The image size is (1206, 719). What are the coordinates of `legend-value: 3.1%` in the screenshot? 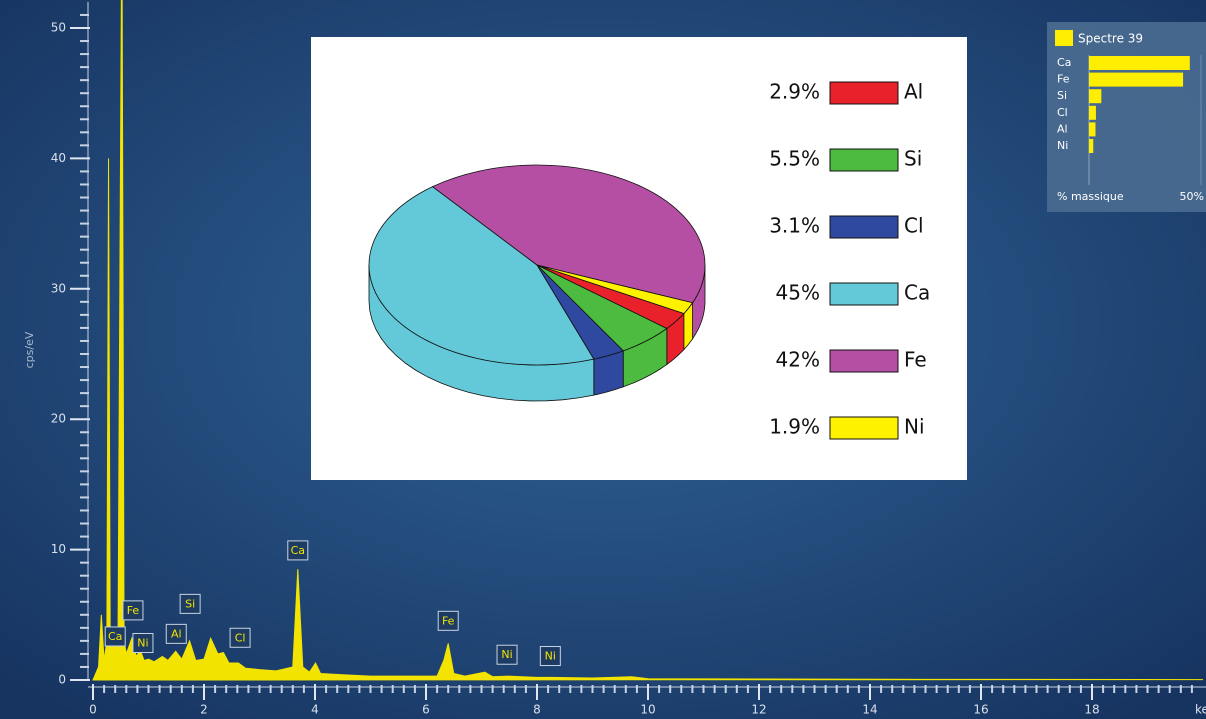 It's located at (794, 226).